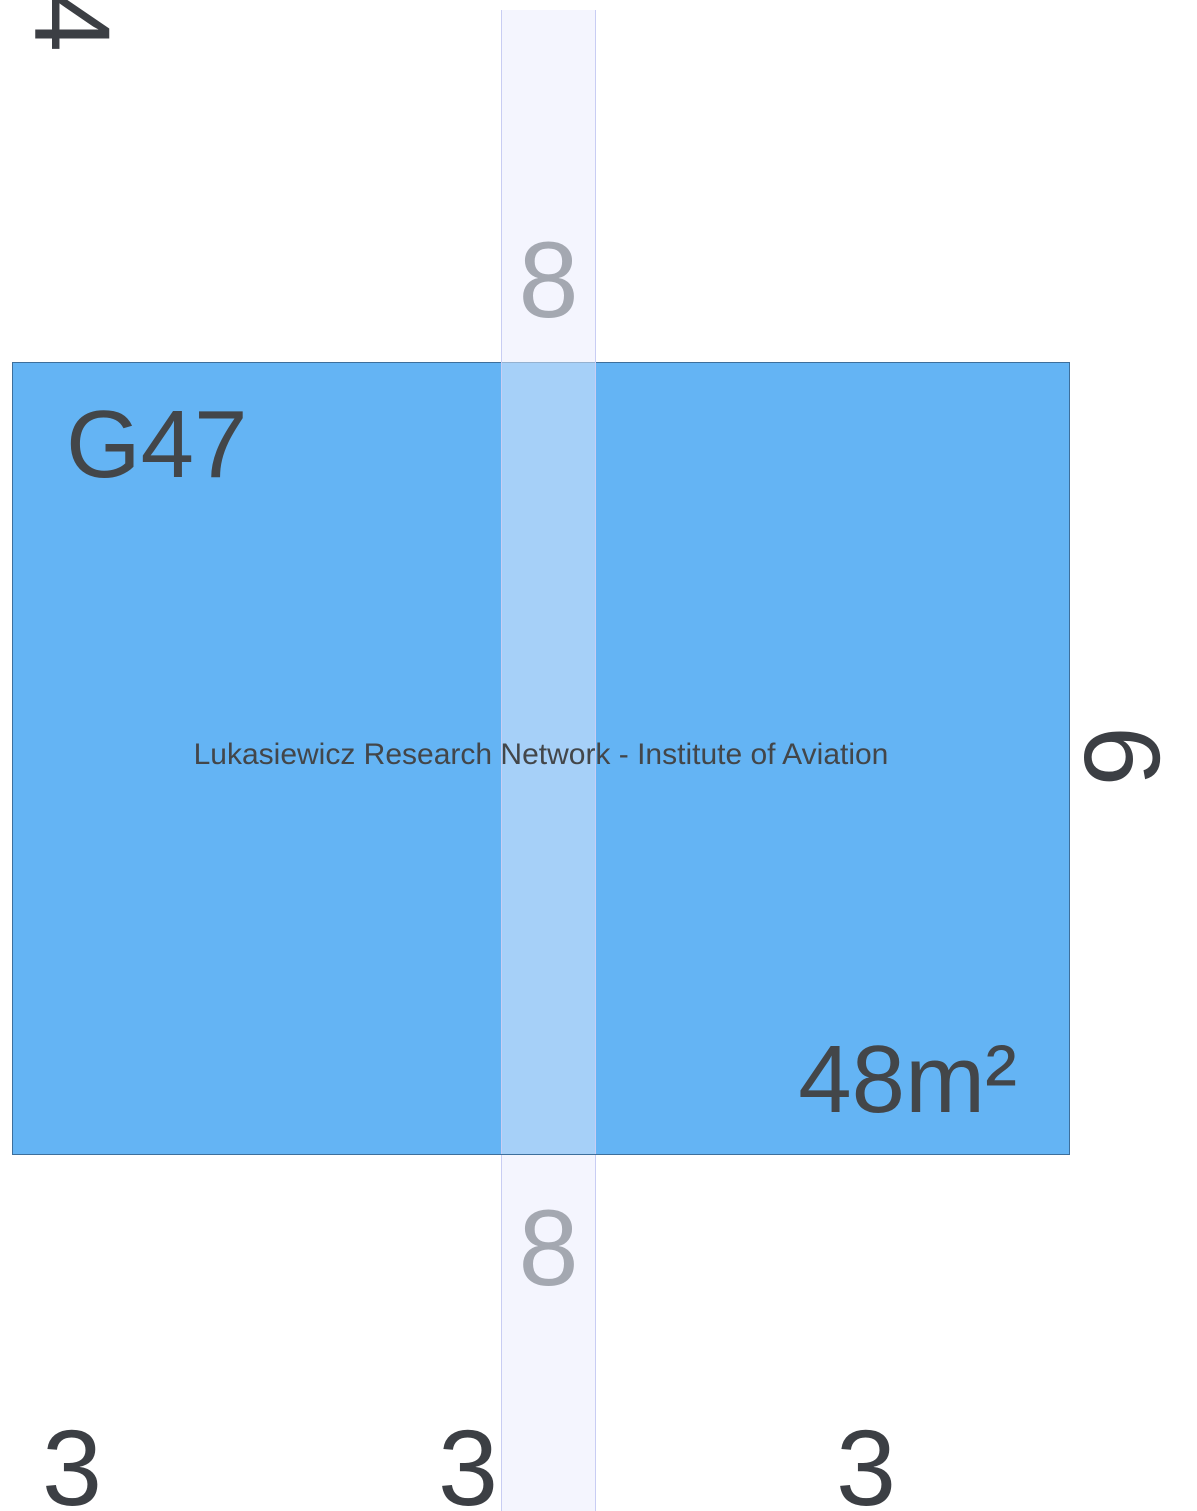 This screenshot has height=1511, width=1197. What do you see at coordinates (1123, 756) in the screenshot?
I see `dimension-label-right: 6` at bounding box center [1123, 756].